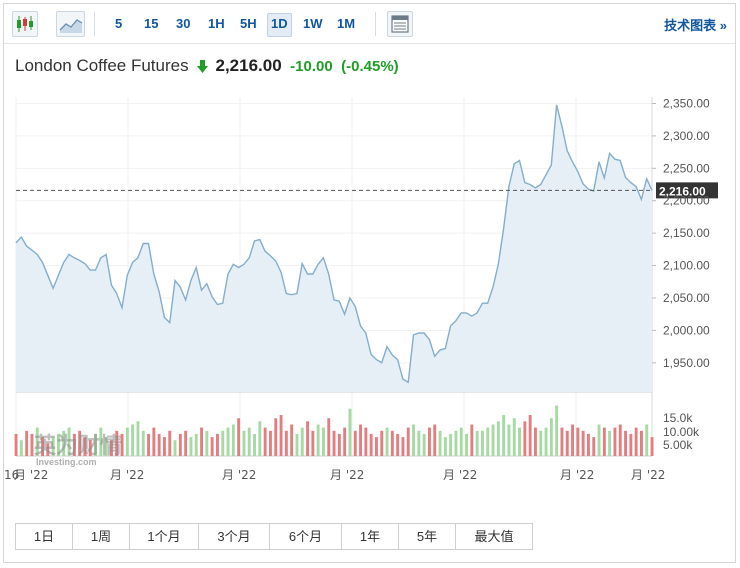 This screenshot has height=568, width=740. What do you see at coordinates (686, 363) in the screenshot?
I see `y-tick-label: 1,950.00` at bounding box center [686, 363].